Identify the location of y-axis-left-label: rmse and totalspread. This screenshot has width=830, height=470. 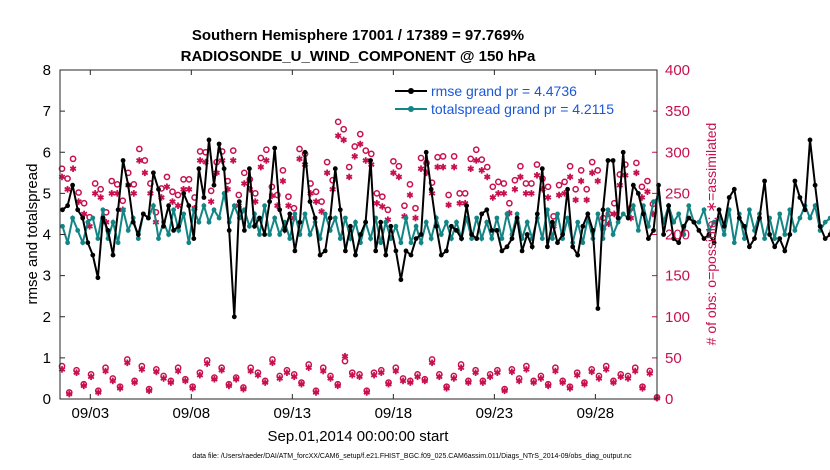
(32, 234).